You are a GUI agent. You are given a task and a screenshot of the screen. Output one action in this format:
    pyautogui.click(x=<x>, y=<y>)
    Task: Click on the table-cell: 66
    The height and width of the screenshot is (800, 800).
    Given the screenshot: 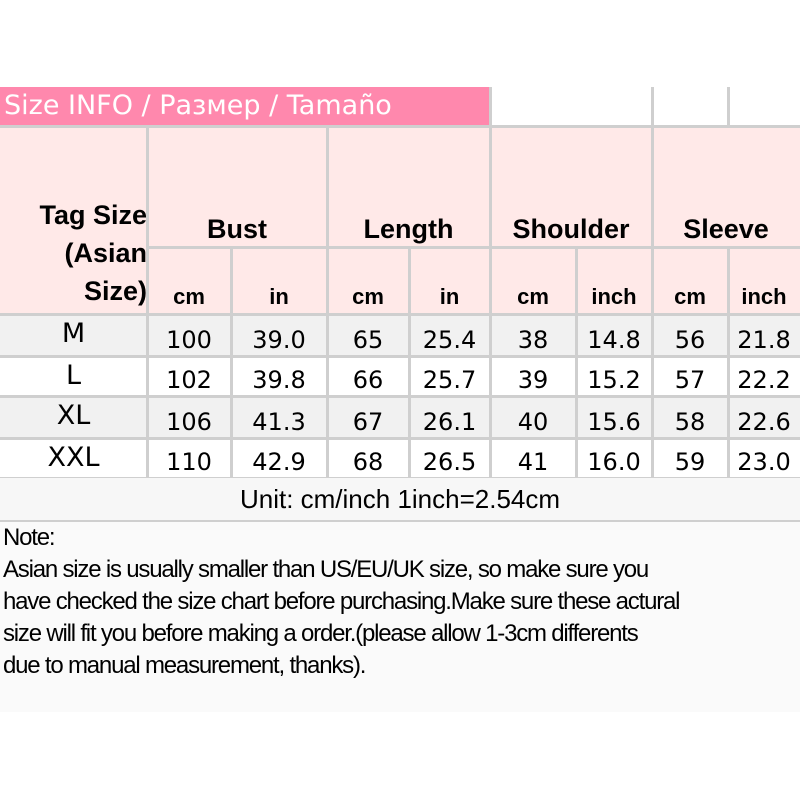 What is the action you would take?
    pyautogui.click(x=368, y=376)
    